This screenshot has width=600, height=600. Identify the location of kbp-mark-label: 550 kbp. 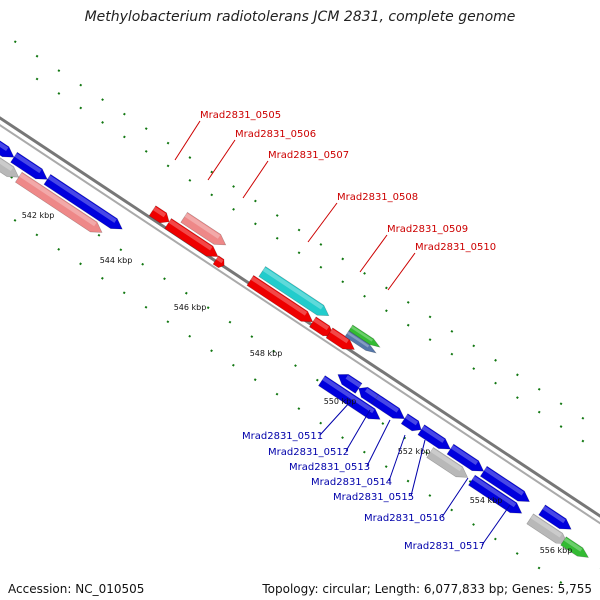
(340, 401).